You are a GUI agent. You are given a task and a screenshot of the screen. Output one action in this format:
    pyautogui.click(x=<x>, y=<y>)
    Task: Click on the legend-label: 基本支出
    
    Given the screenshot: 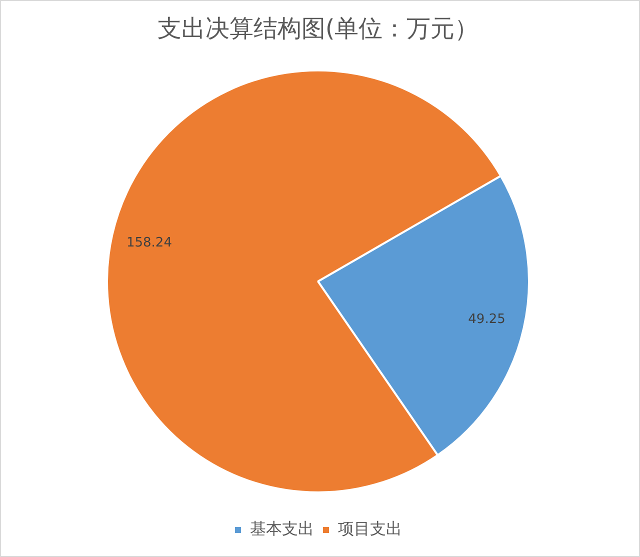 What is the action you would take?
    pyautogui.click(x=282, y=528)
    